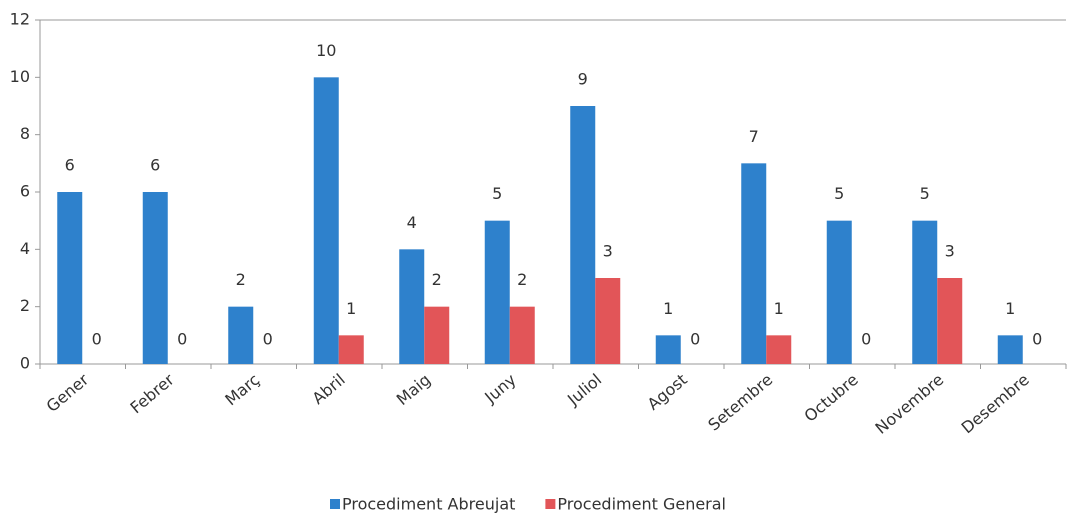 The height and width of the screenshot is (517, 1076). Describe the element at coordinates (428, 504) in the screenshot. I see `legend-label: Procediment Abreujat` at that location.